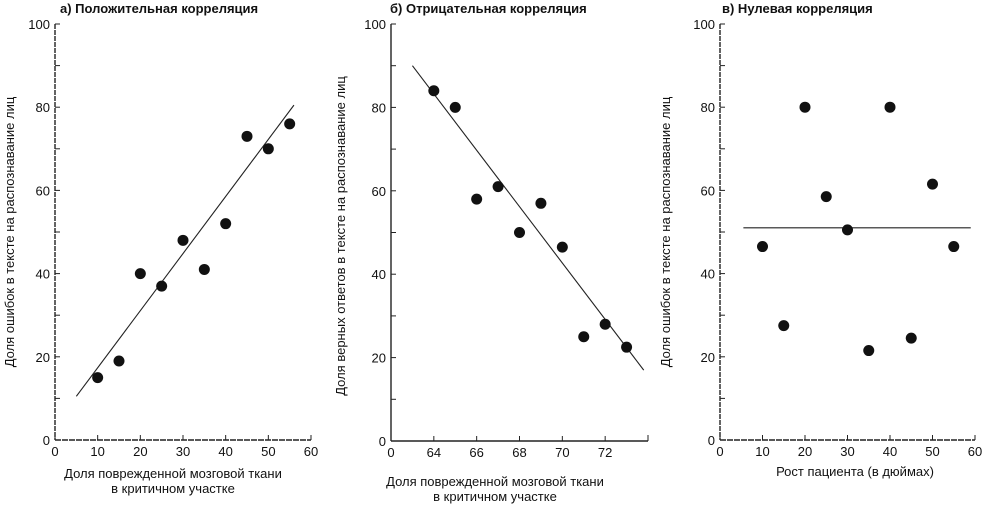 This screenshot has height=507, width=988. I want to click on x-tick-label: 64, so click(434, 452).